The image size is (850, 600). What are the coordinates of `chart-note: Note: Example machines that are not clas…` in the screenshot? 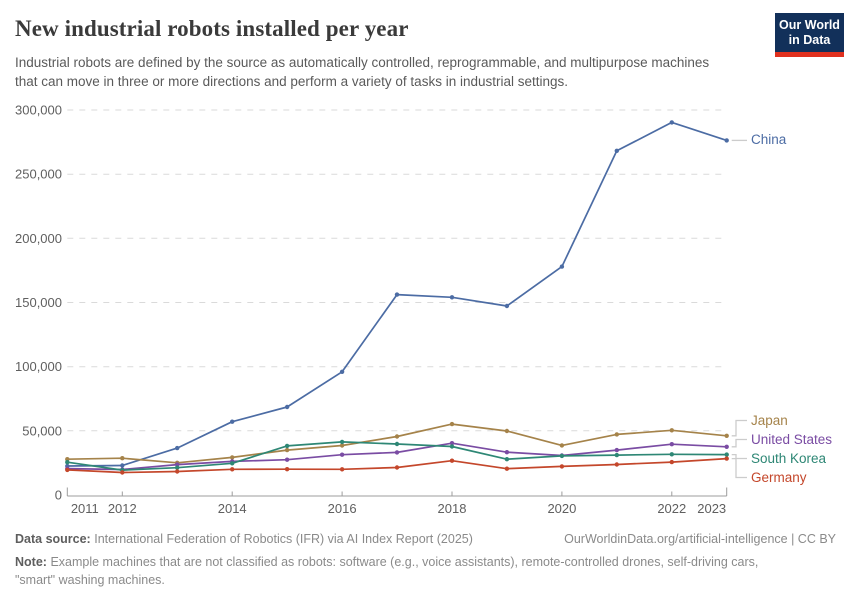 It's located at (401, 571).